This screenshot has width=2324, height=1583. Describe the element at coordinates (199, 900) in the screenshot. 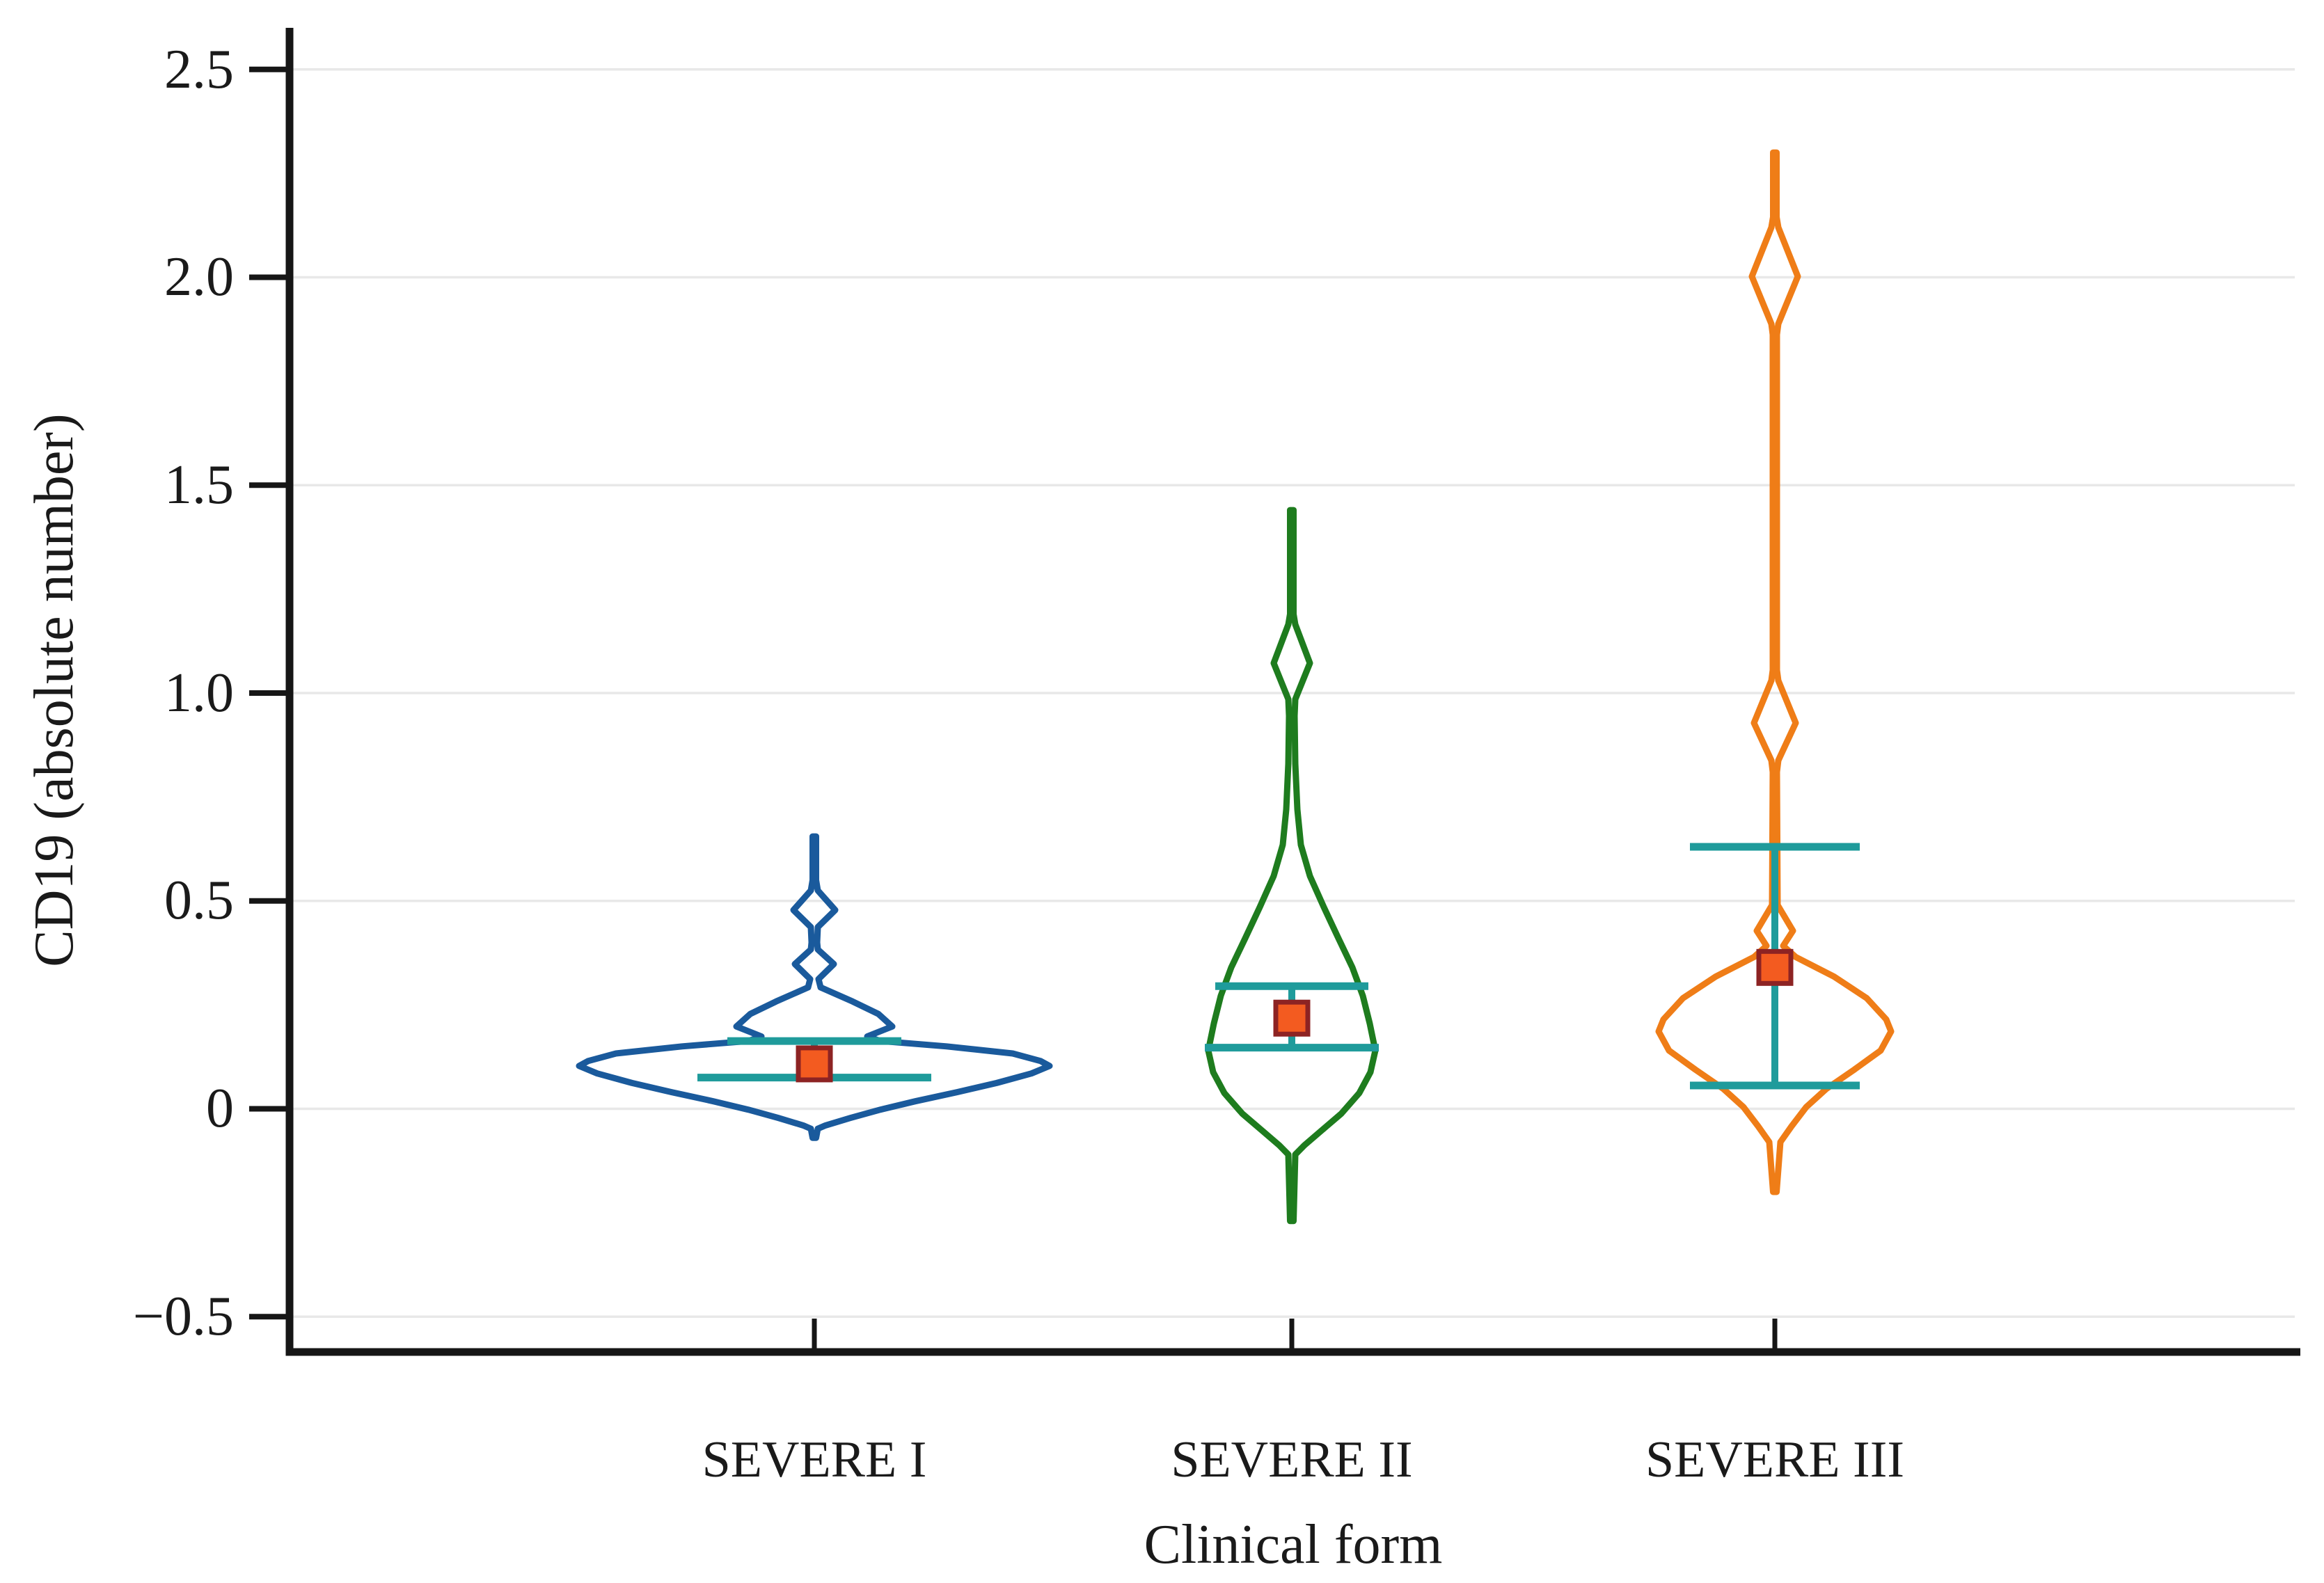

I see `y-tick-label: 0.5` at that location.